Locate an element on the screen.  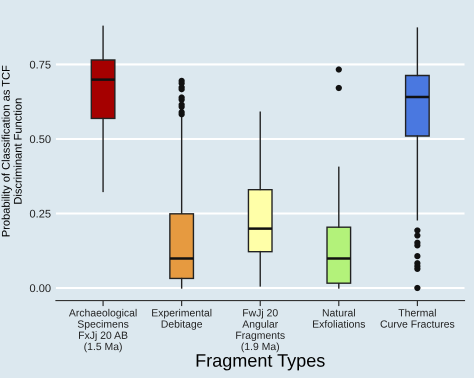
y-tick-label: 0.50 is located at coordinates (40, 139).